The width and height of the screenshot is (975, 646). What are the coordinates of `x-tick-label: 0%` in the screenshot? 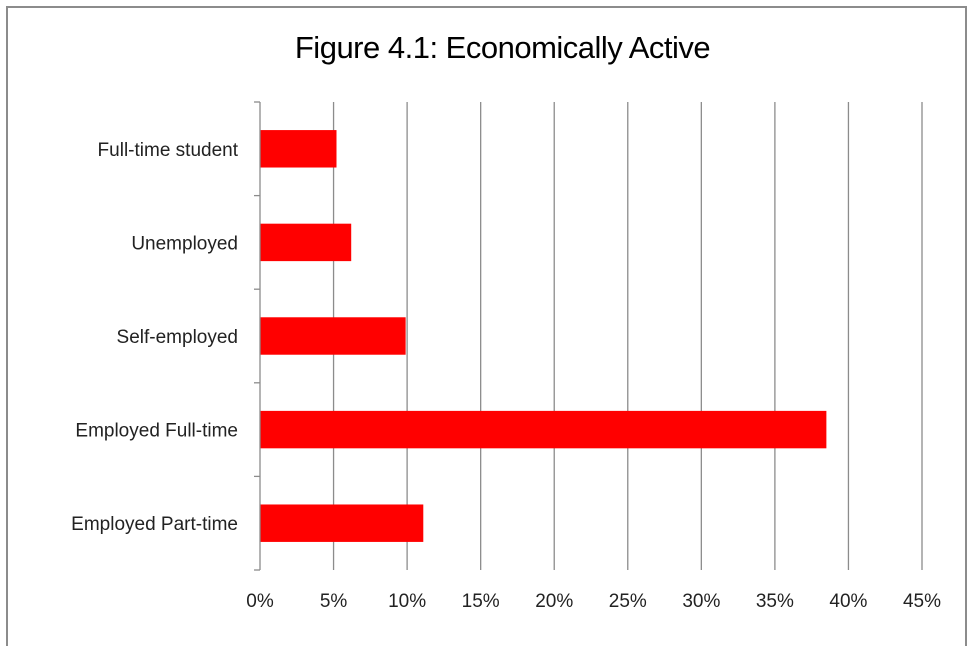 It's located at (260, 601).